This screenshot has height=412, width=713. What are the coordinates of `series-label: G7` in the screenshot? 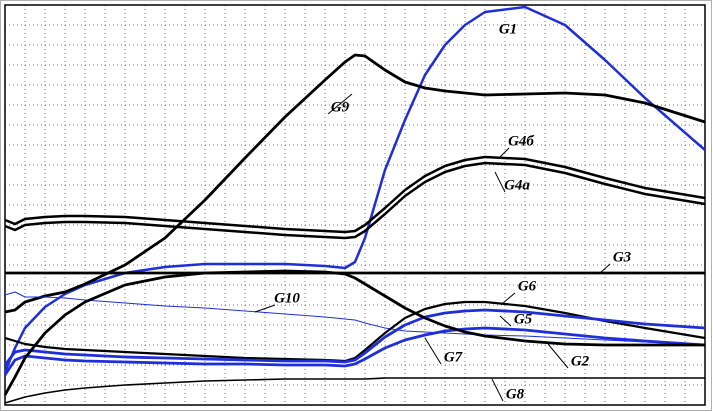 It's located at (453, 357).